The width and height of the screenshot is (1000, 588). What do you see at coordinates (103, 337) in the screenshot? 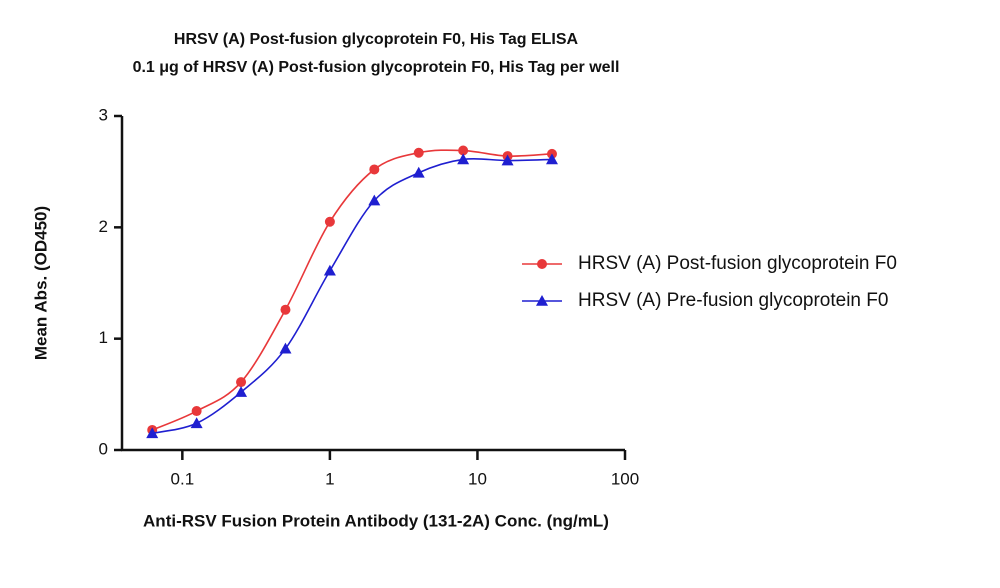
I see `y-tick-label: 1` at bounding box center [103, 337].